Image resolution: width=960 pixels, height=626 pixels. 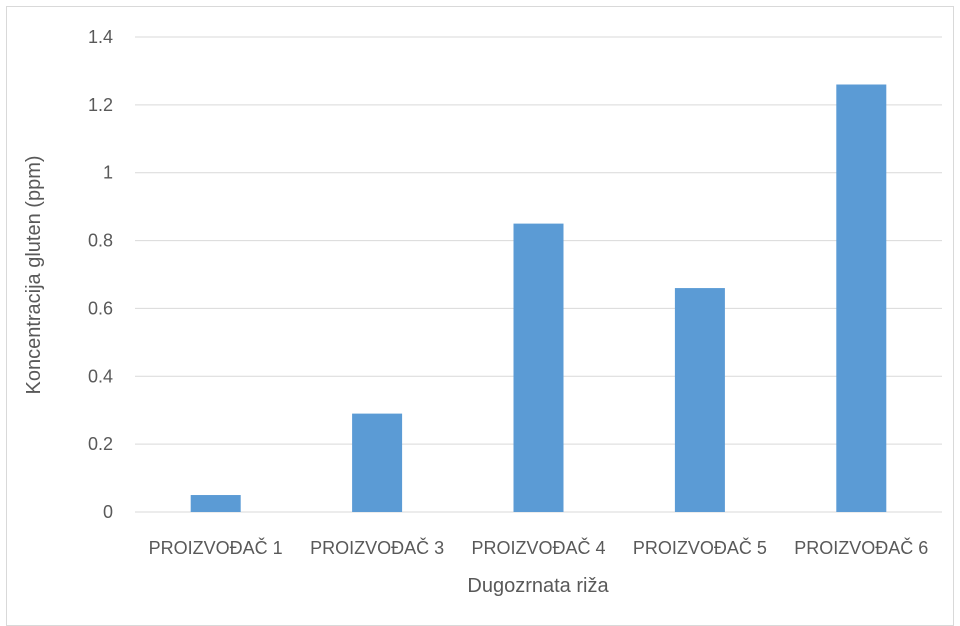 I want to click on x-tick-label: PROIZVOĐAČ 3, so click(x=377, y=547).